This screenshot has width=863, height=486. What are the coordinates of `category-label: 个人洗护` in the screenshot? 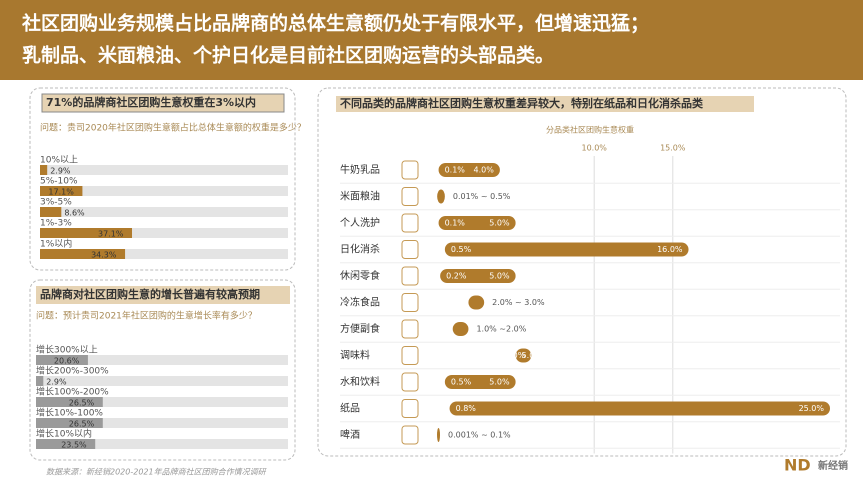 It's located at (360, 222).